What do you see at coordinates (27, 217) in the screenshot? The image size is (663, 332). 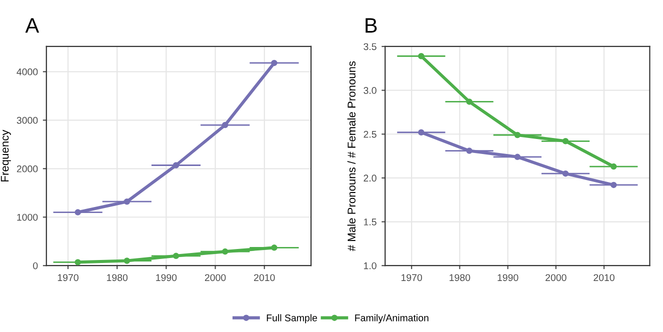 I see `y-tick-label: 1000` at bounding box center [27, 217].